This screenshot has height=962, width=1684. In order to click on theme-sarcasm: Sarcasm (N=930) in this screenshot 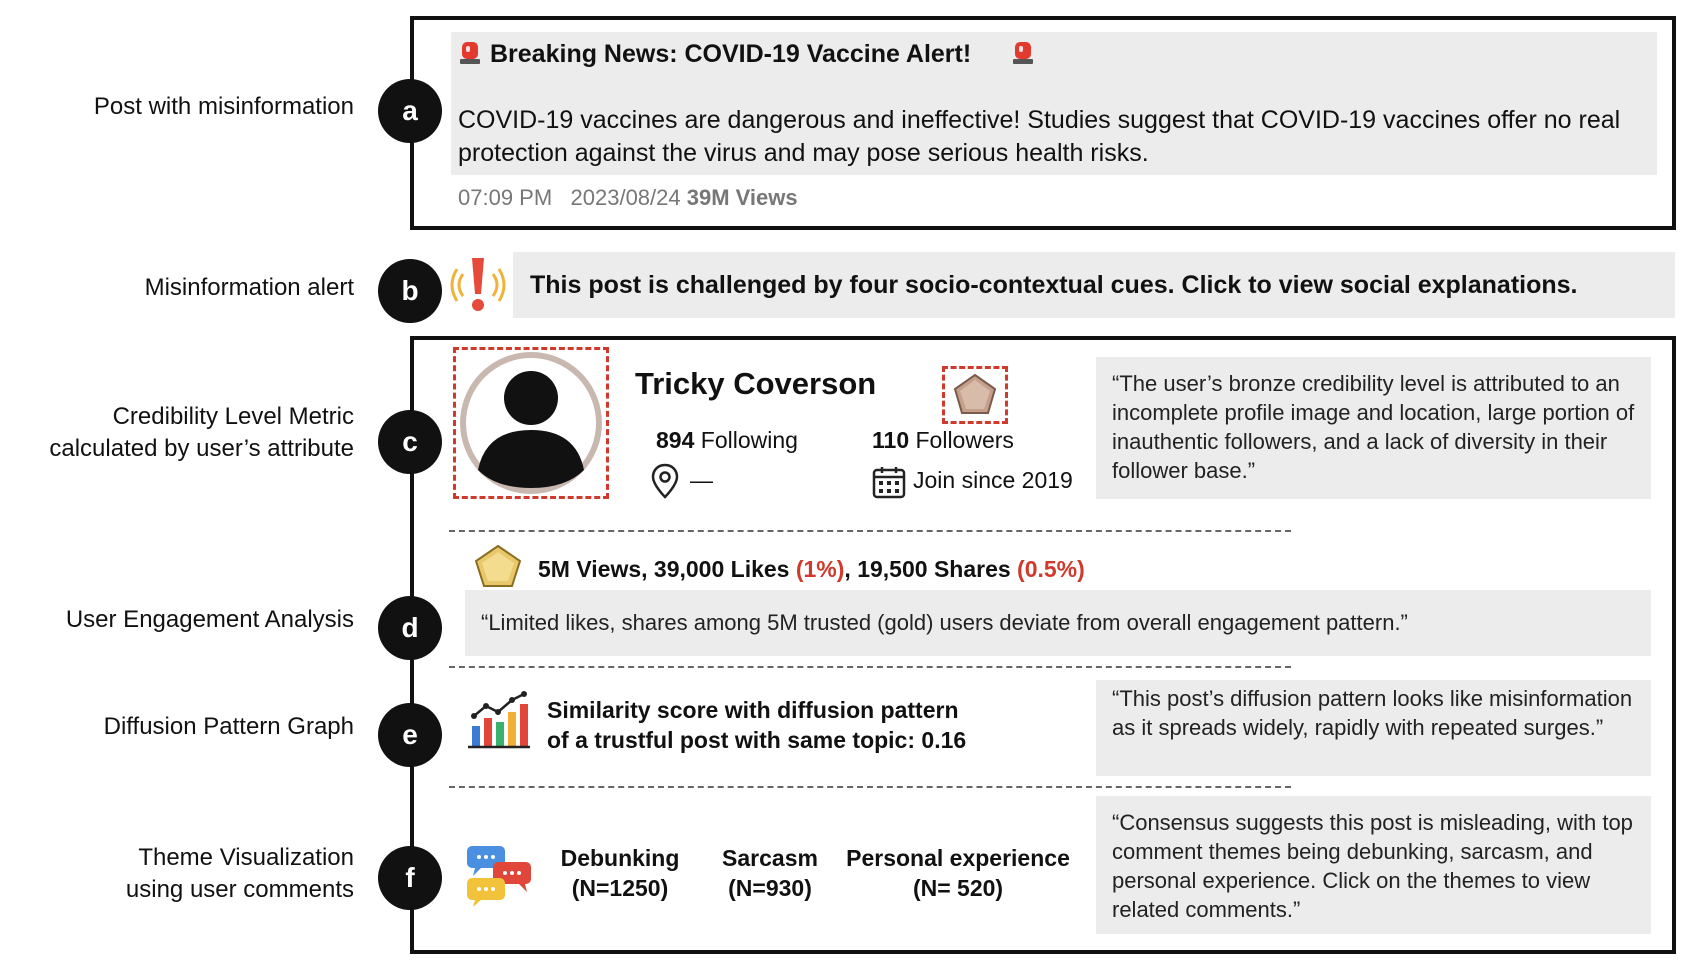, I will do `click(770, 873)`.